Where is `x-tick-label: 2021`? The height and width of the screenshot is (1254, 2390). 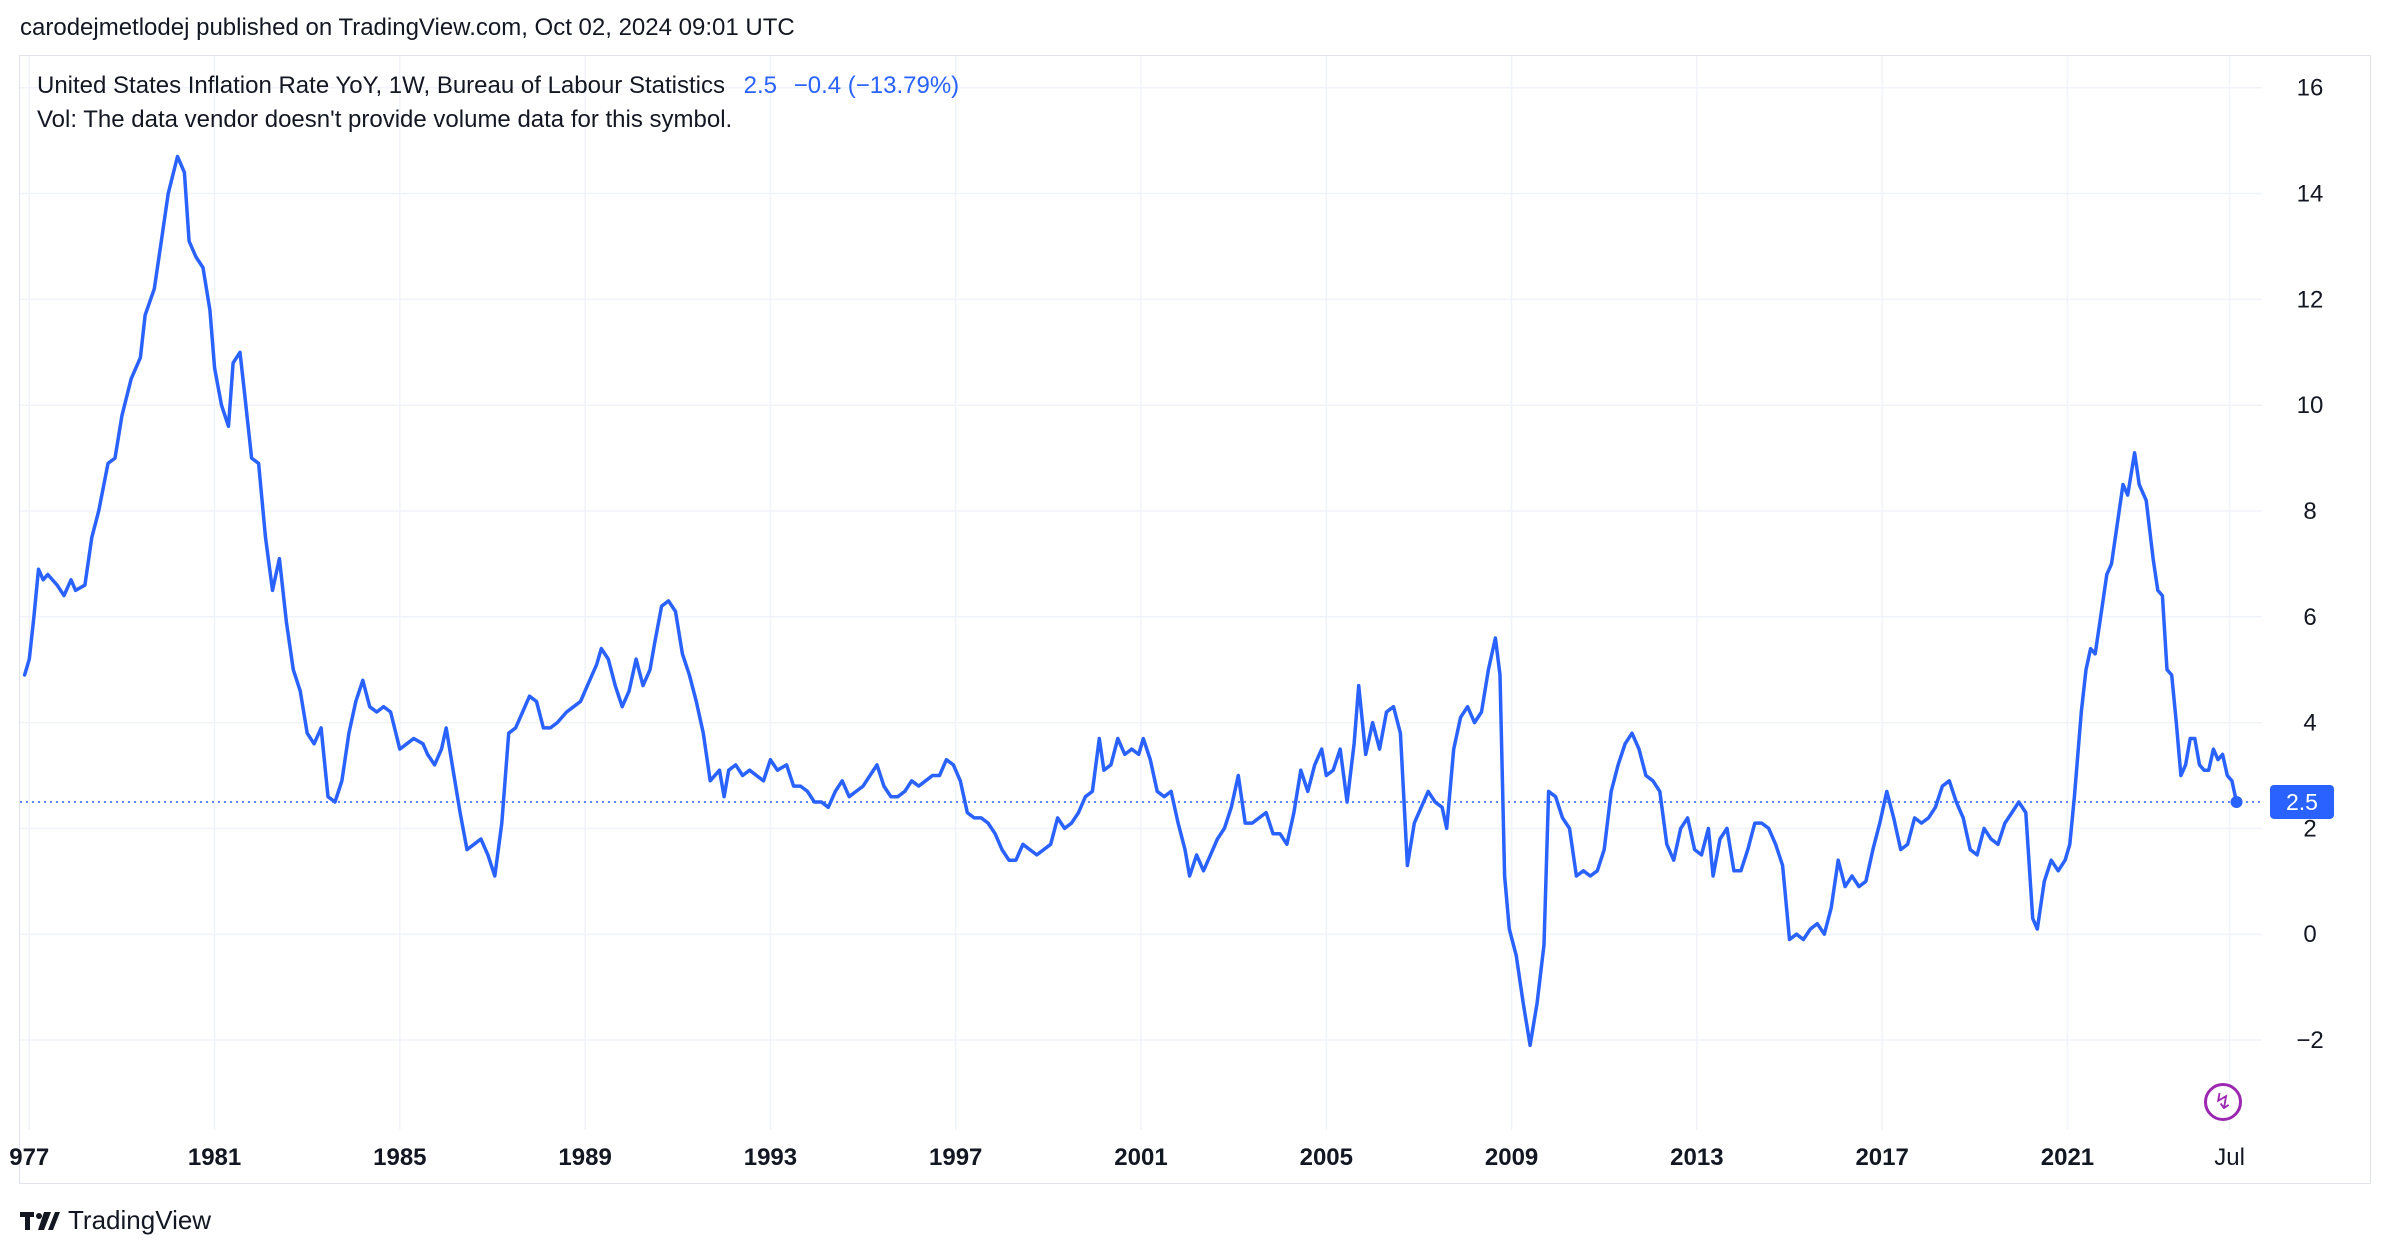 x-tick-label: 2021 is located at coordinates (2067, 1157).